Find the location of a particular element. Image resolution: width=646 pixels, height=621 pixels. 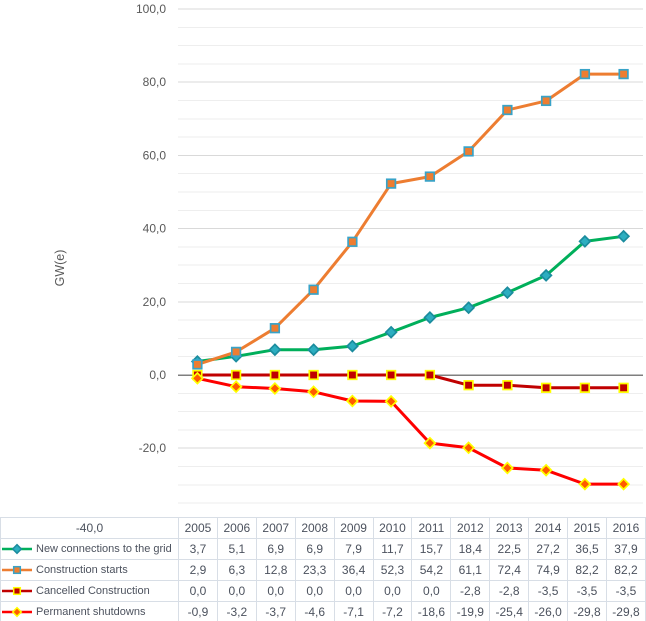

y-axis-tick-labels: 100,0 80,0 60,0 40,0 20,0 0,0 -20,0 is located at coordinates (151, 228).